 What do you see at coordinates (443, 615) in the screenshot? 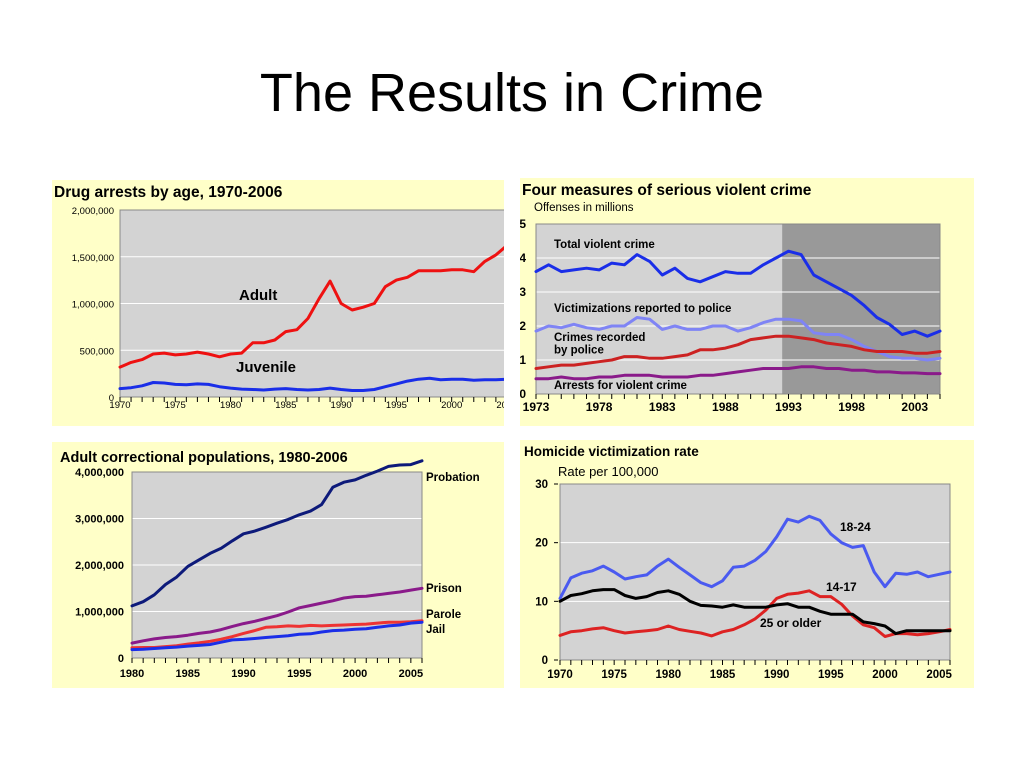
I see `series-label-parole: Parole` at bounding box center [443, 615].